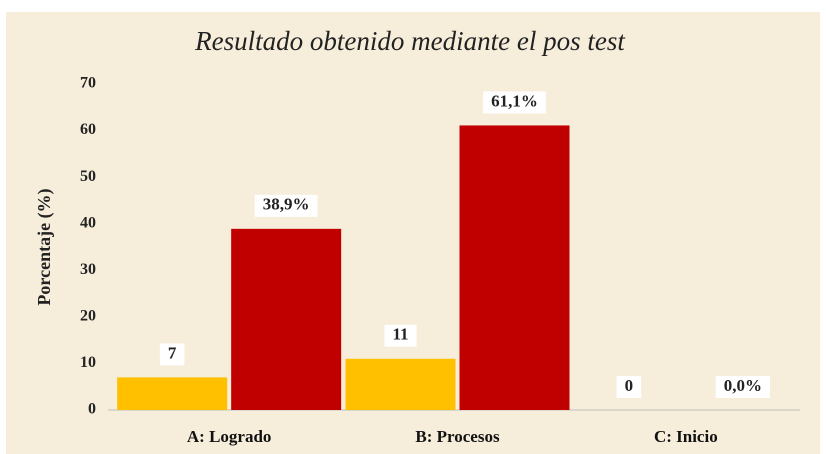 Image resolution: width=826 pixels, height=454 pixels. I want to click on chart-title: Resultado obtenido mediante el pos test, so click(410, 41).